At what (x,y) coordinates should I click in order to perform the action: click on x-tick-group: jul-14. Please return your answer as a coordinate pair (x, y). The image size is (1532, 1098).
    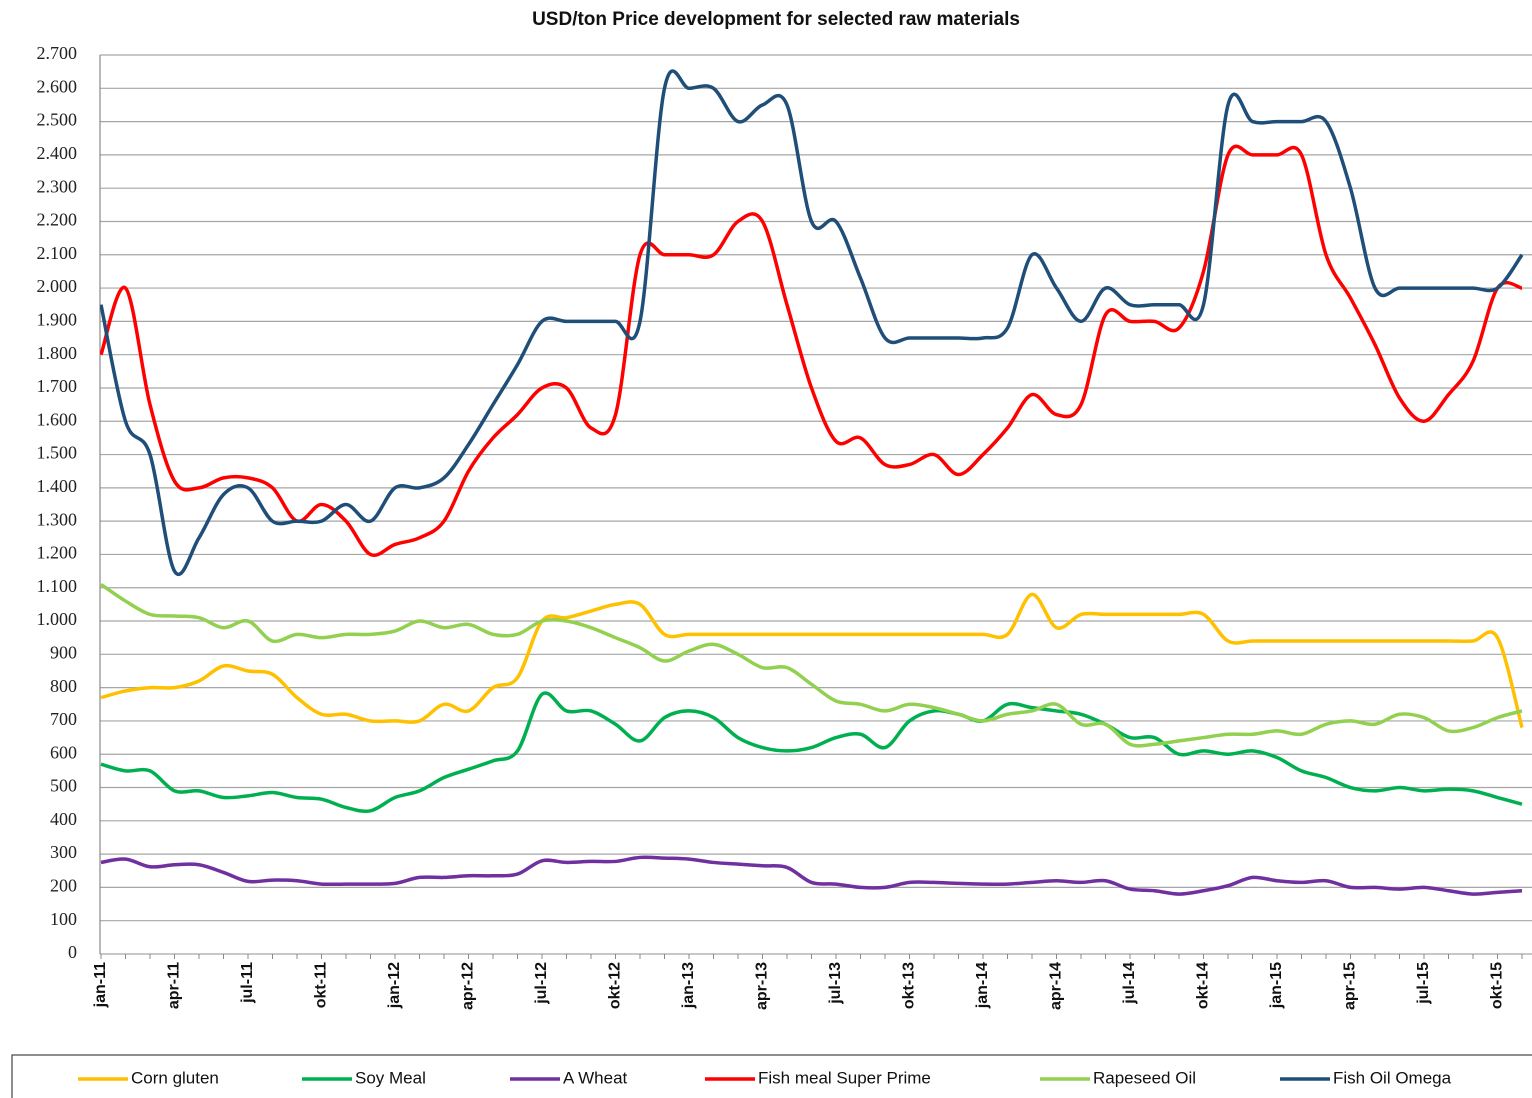
    Looking at the image, I should click on (1129, 983).